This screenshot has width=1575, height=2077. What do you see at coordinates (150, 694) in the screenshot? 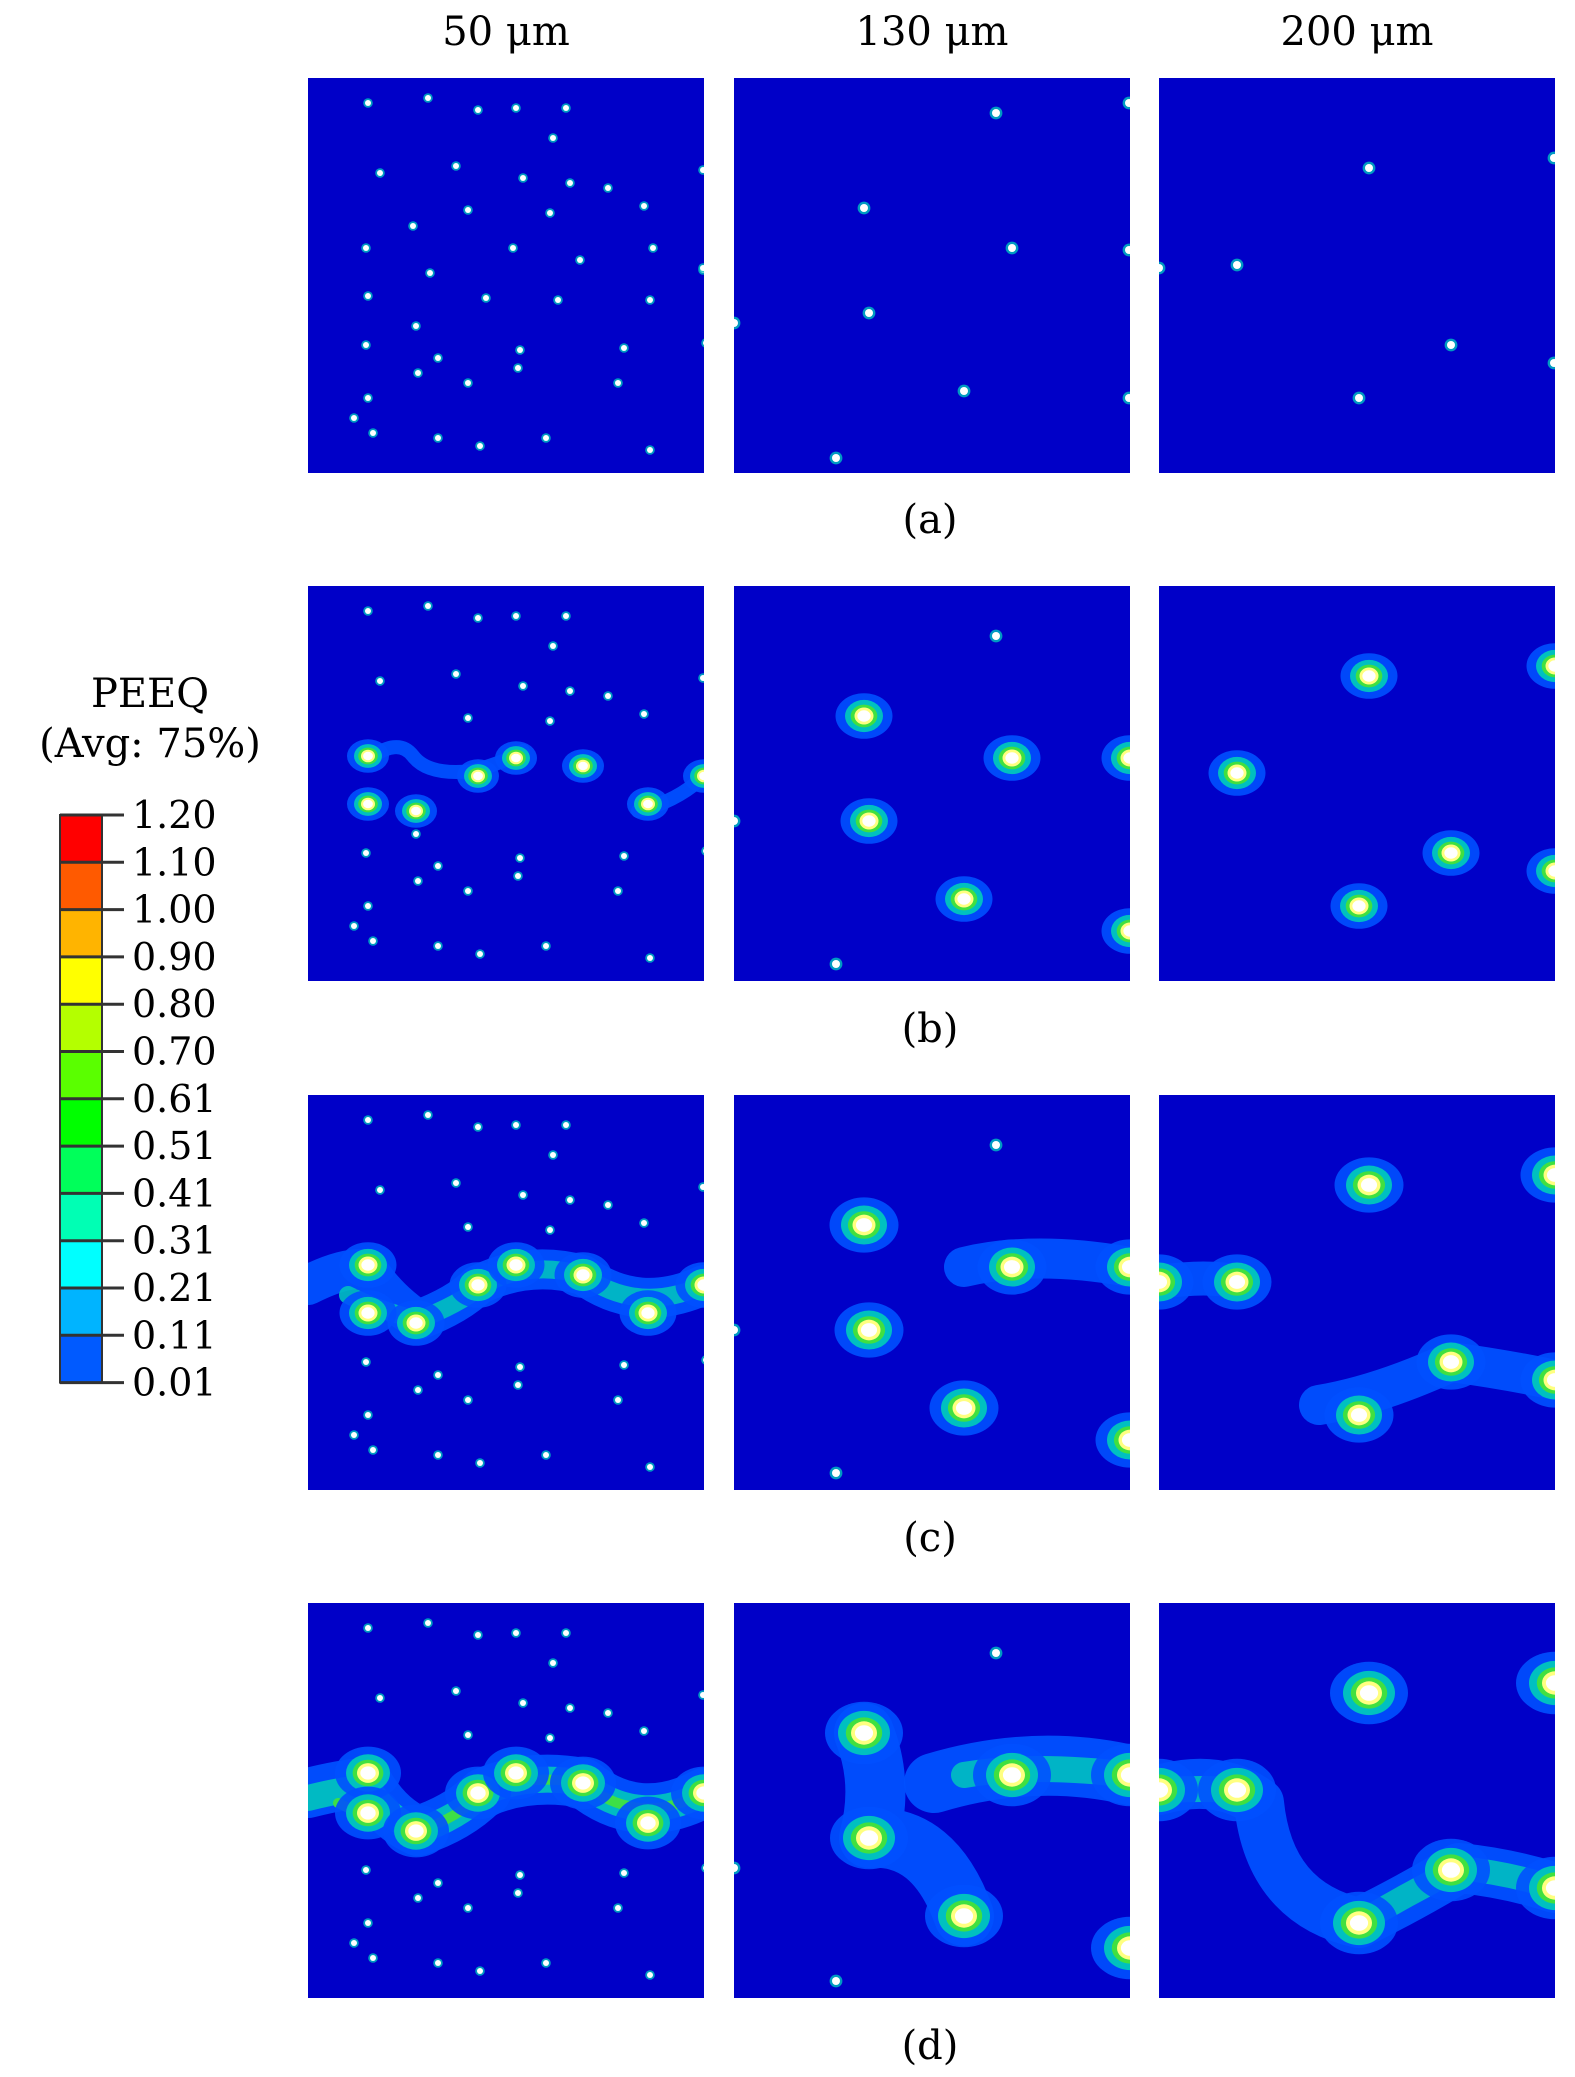
I see `legend-title: PEEQ` at bounding box center [150, 694].